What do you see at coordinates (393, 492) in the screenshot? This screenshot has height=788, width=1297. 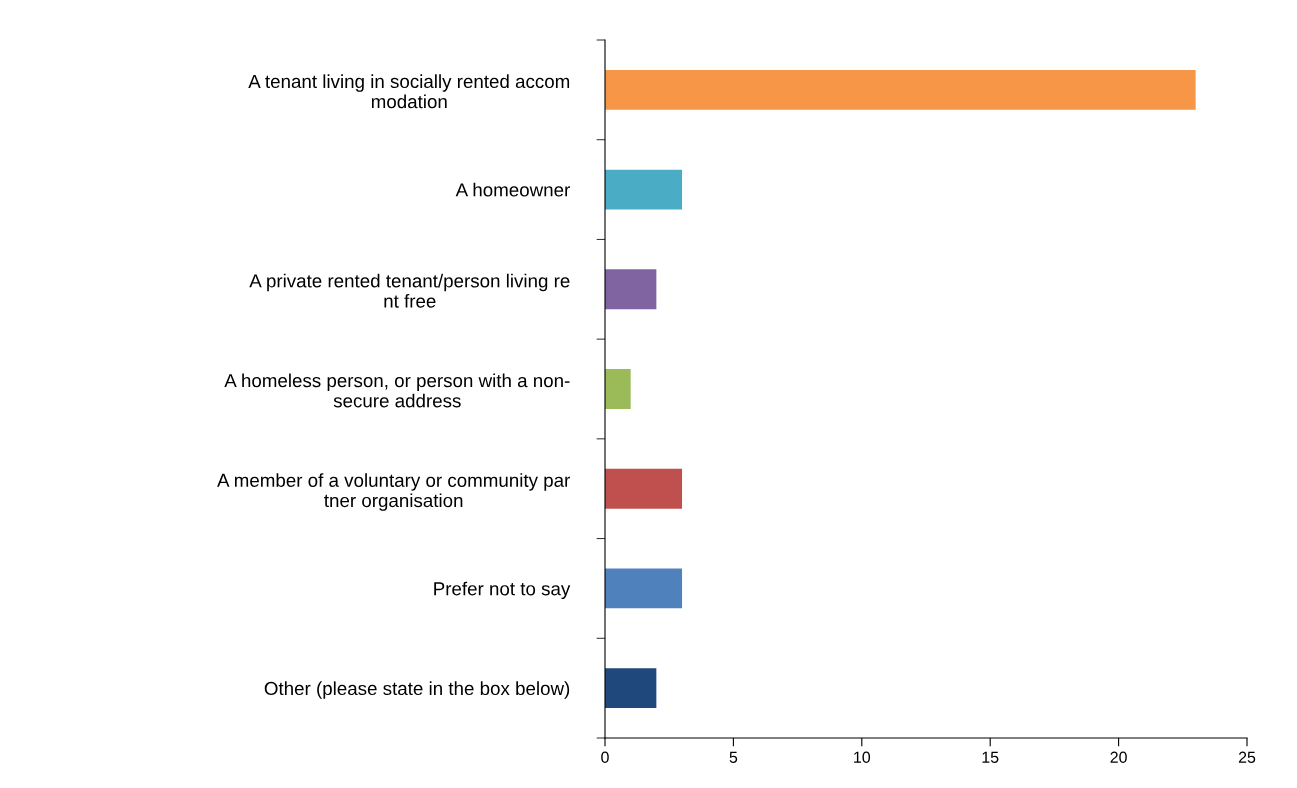 I see `y-tick-label: A member of a voluntary or community par tner organisation` at bounding box center [393, 492].